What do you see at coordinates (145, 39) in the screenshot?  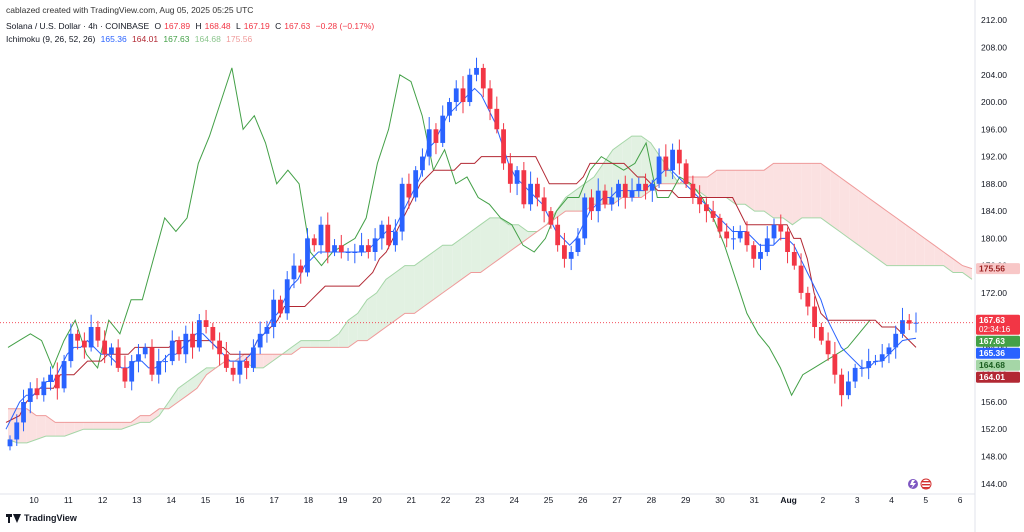 I see `ichimoku-kijun-value: 164.01` at bounding box center [145, 39].